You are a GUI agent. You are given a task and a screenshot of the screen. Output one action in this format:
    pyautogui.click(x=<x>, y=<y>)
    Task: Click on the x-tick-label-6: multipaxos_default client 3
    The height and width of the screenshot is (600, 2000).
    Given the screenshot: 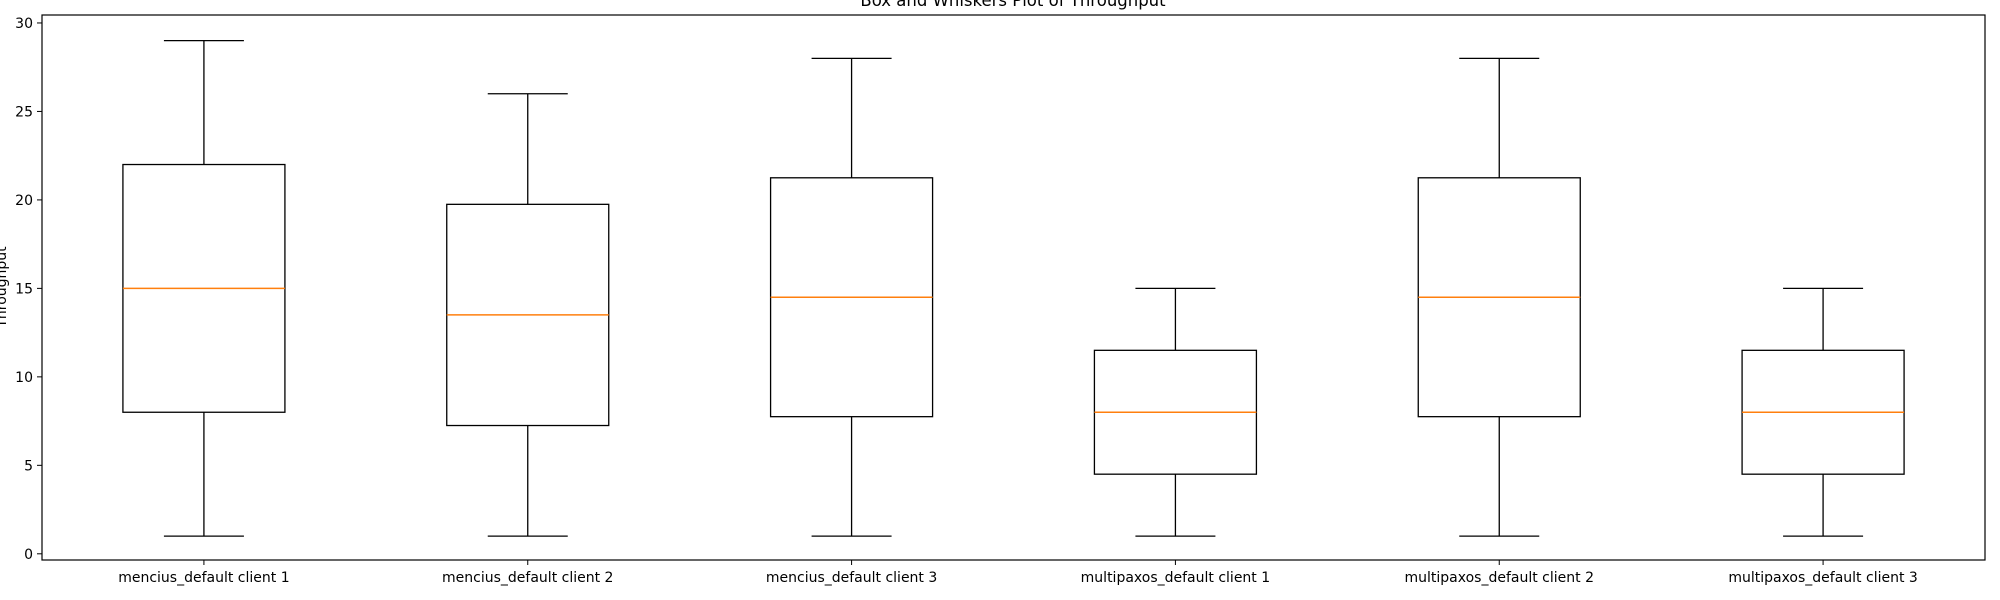 What is the action you would take?
    pyautogui.click(x=1822, y=578)
    